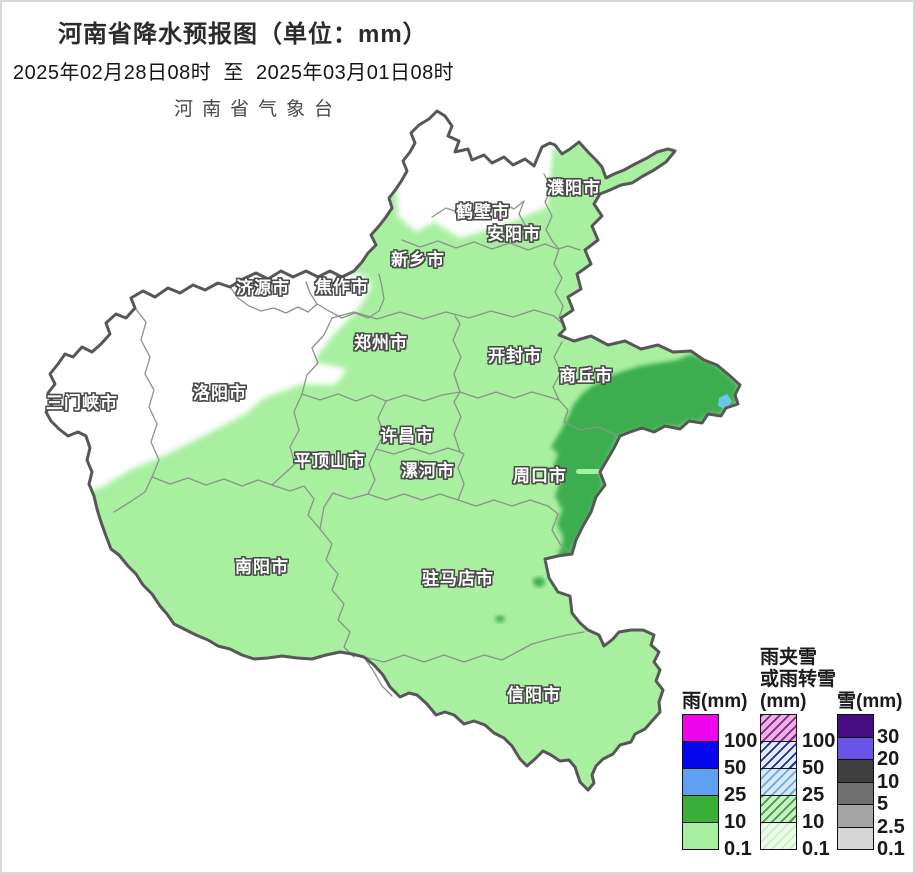  I want to click on legend-value-sleet: 100, so click(819, 741).